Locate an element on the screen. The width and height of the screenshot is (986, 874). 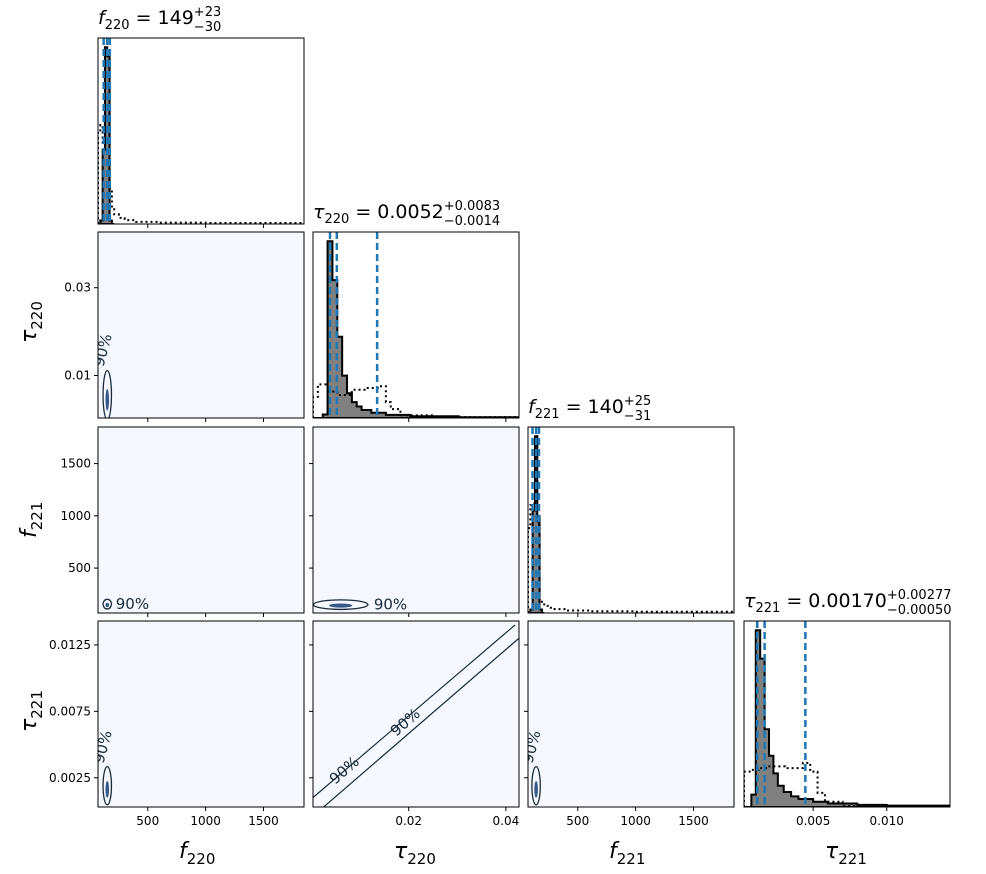
x-tick-label: 0.010 is located at coordinates (887, 821).